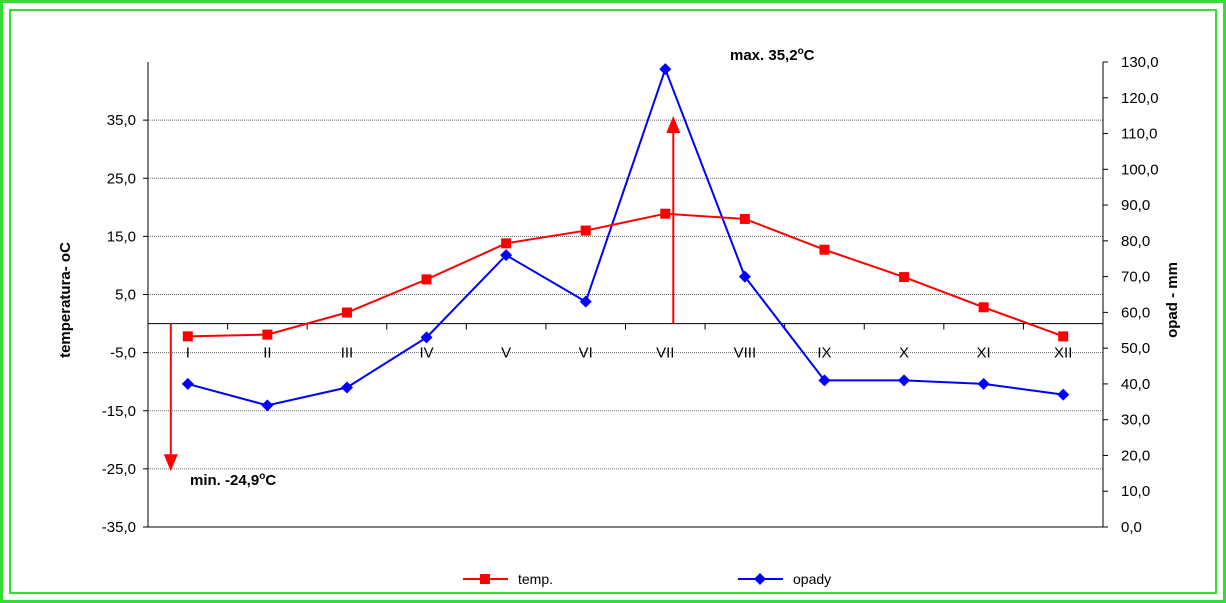  Describe the element at coordinates (119, 411) in the screenshot. I see `y-left-tick-label: -15,0` at that location.